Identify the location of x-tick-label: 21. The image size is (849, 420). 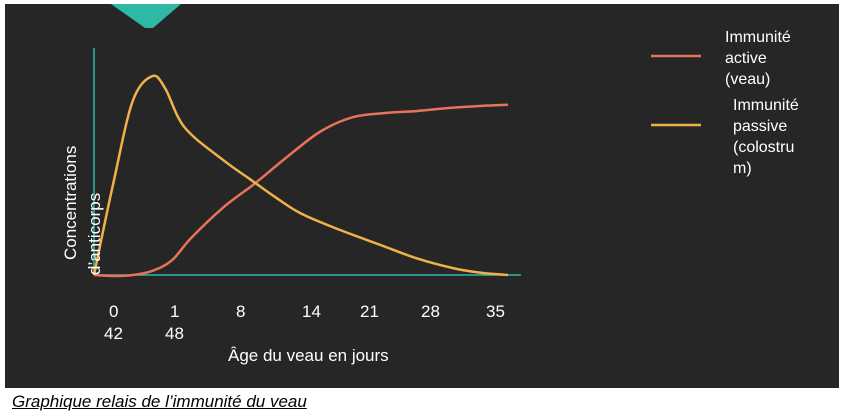
(369, 311).